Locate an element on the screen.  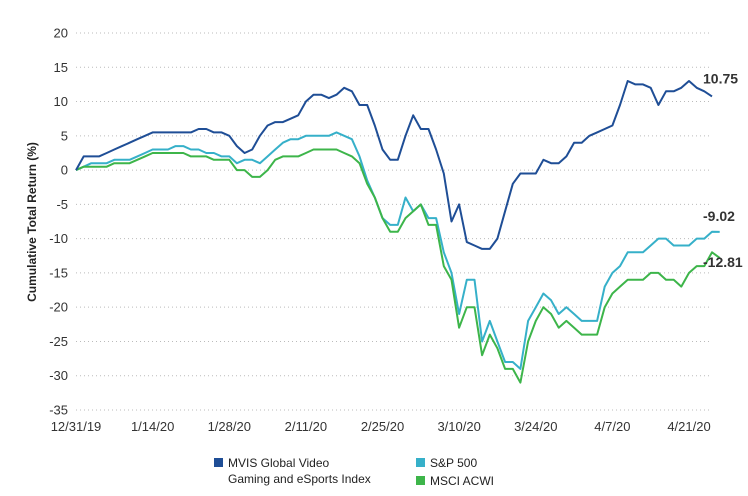
x-tick-label: 4/21/20 is located at coordinates (688, 426).